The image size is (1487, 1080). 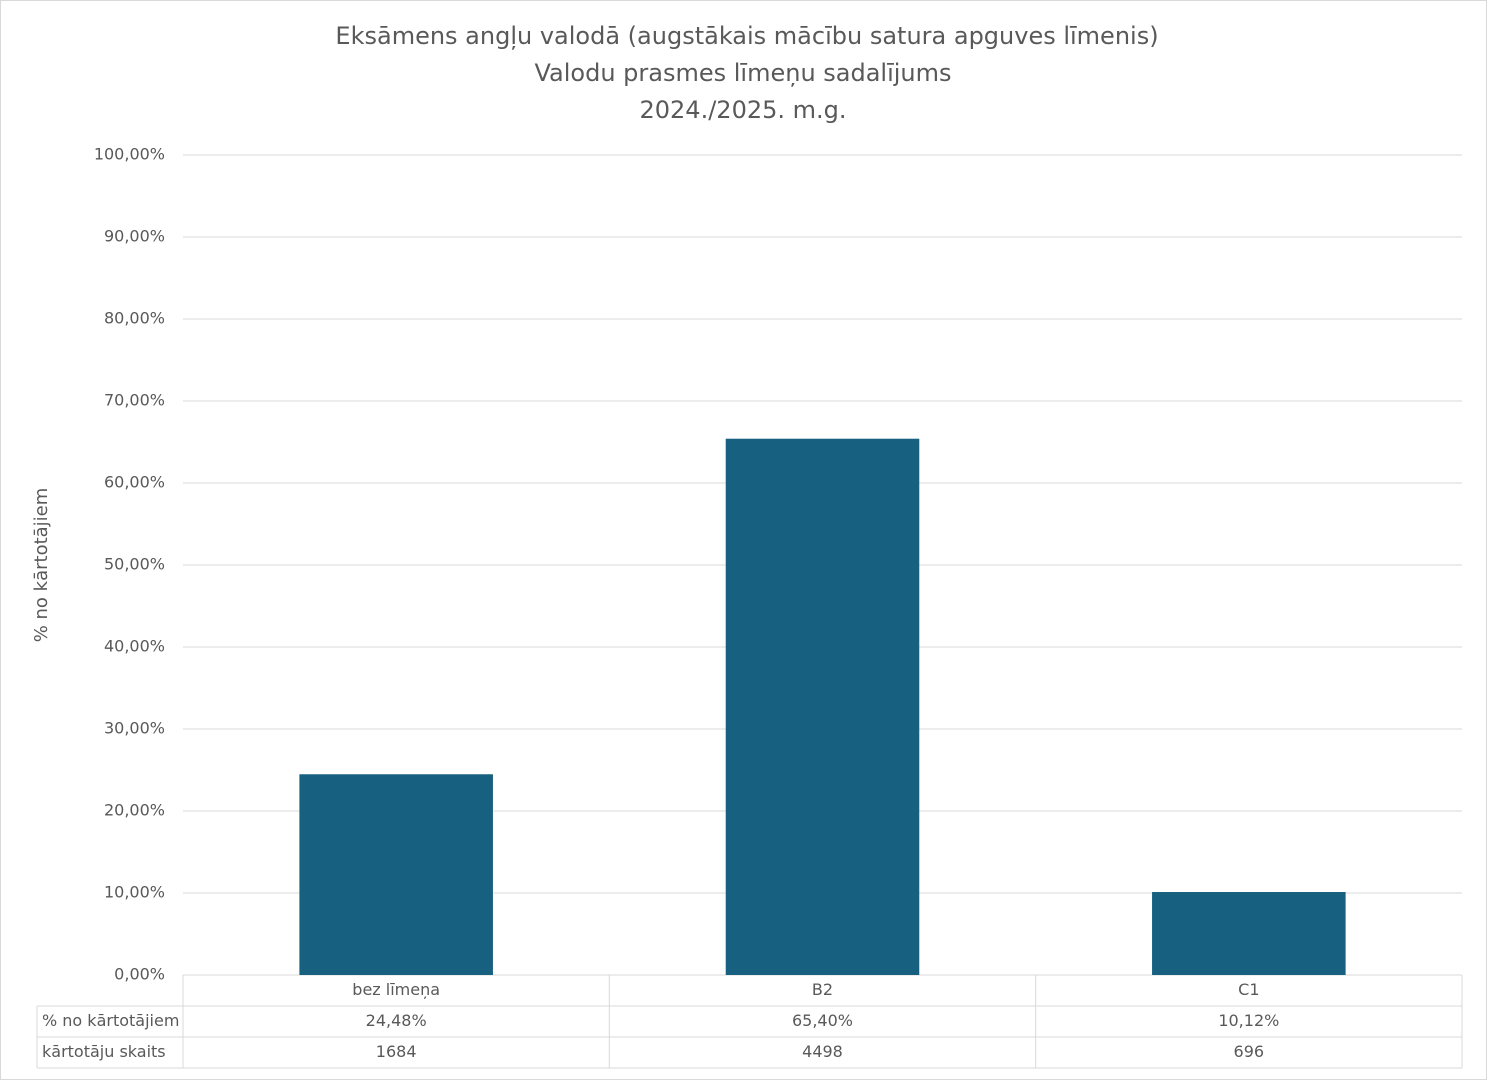 I want to click on y-tick-label: 90,00%, so click(x=134, y=236).